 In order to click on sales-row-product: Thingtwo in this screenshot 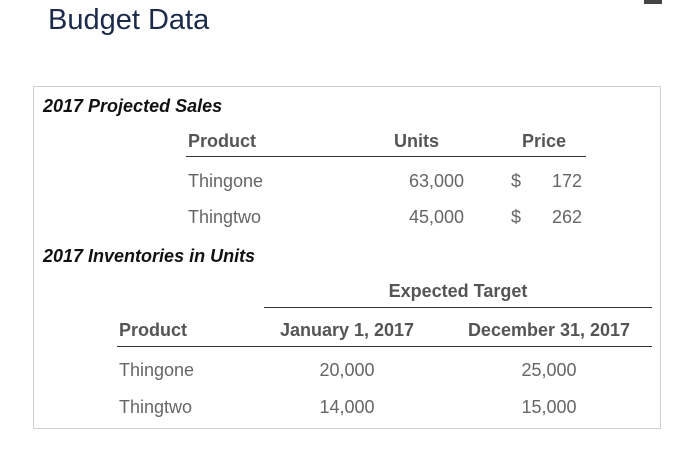, I will do `click(225, 217)`.